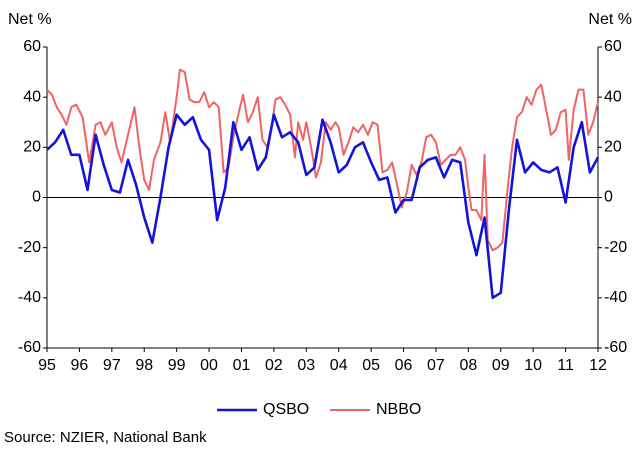  Describe the element at coordinates (613, 147) in the screenshot. I see `y2-tick-label: 20` at that location.